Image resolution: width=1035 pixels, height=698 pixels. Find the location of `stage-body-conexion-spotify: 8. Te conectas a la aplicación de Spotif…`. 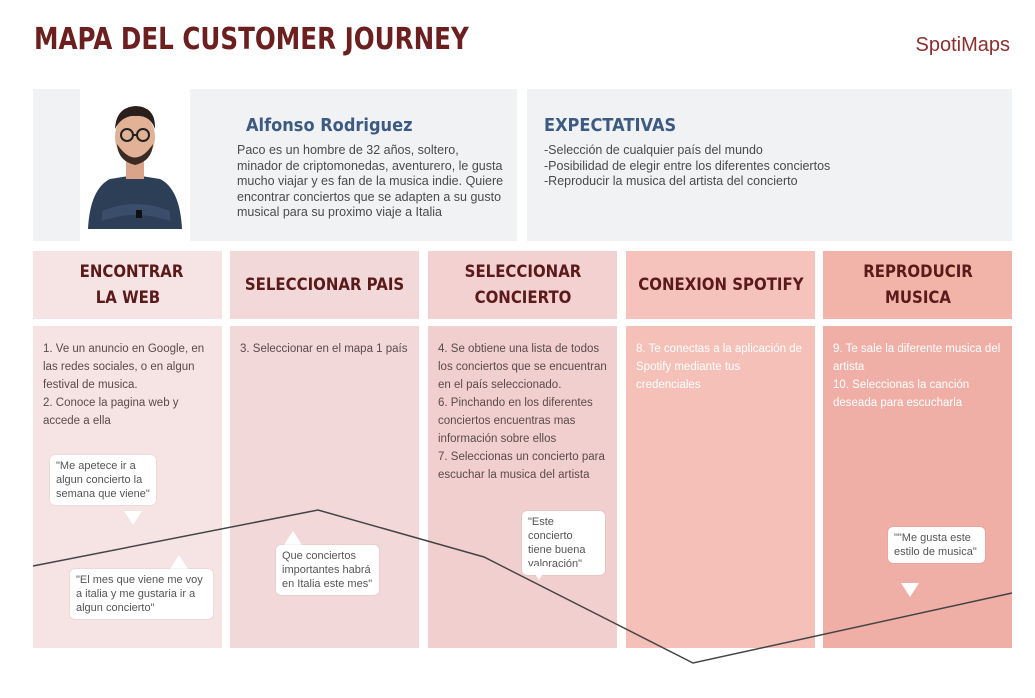

stage-body-conexion-spotify: 8. Te conectas a la aplicación de Spotif… is located at coordinates (720, 487).